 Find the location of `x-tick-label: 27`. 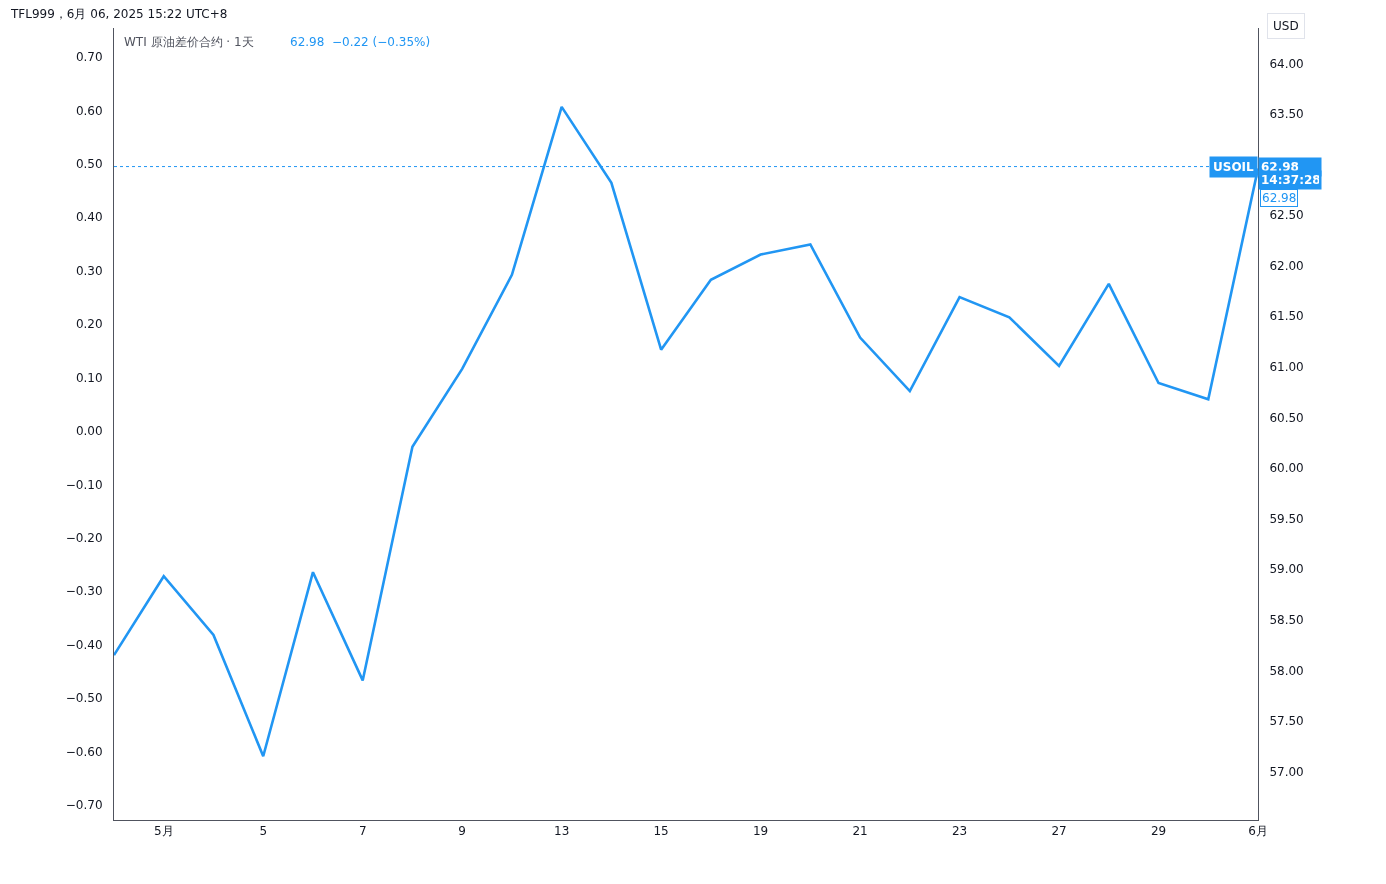

x-tick-label: 27 is located at coordinates (1059, 831).